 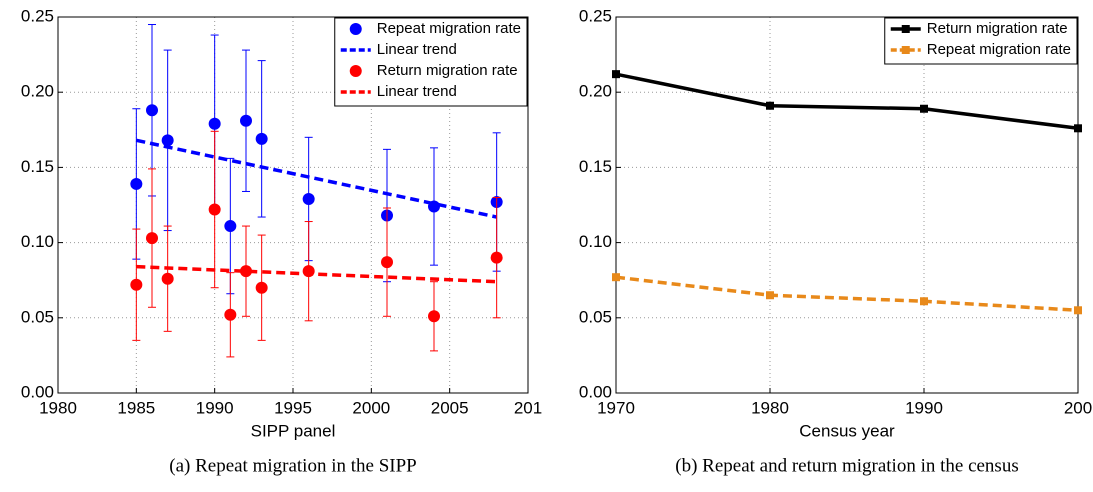 I want to click on x-tick-label: 201, so click(x=528, y=407).